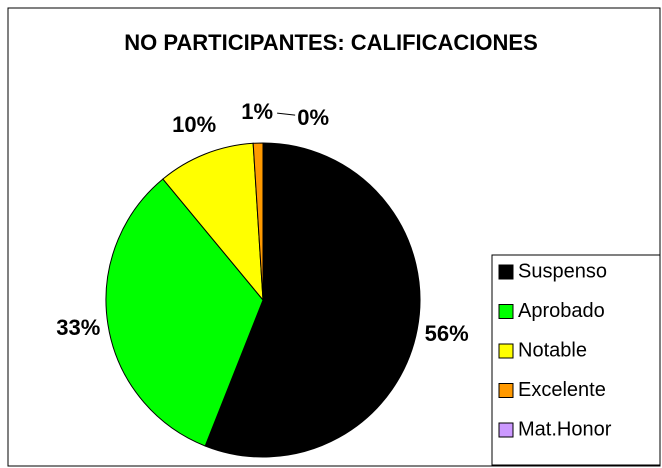  Describe the element at coordinates (562, 390) in the screenshot. I see `legend-label: Excelente` at that location.